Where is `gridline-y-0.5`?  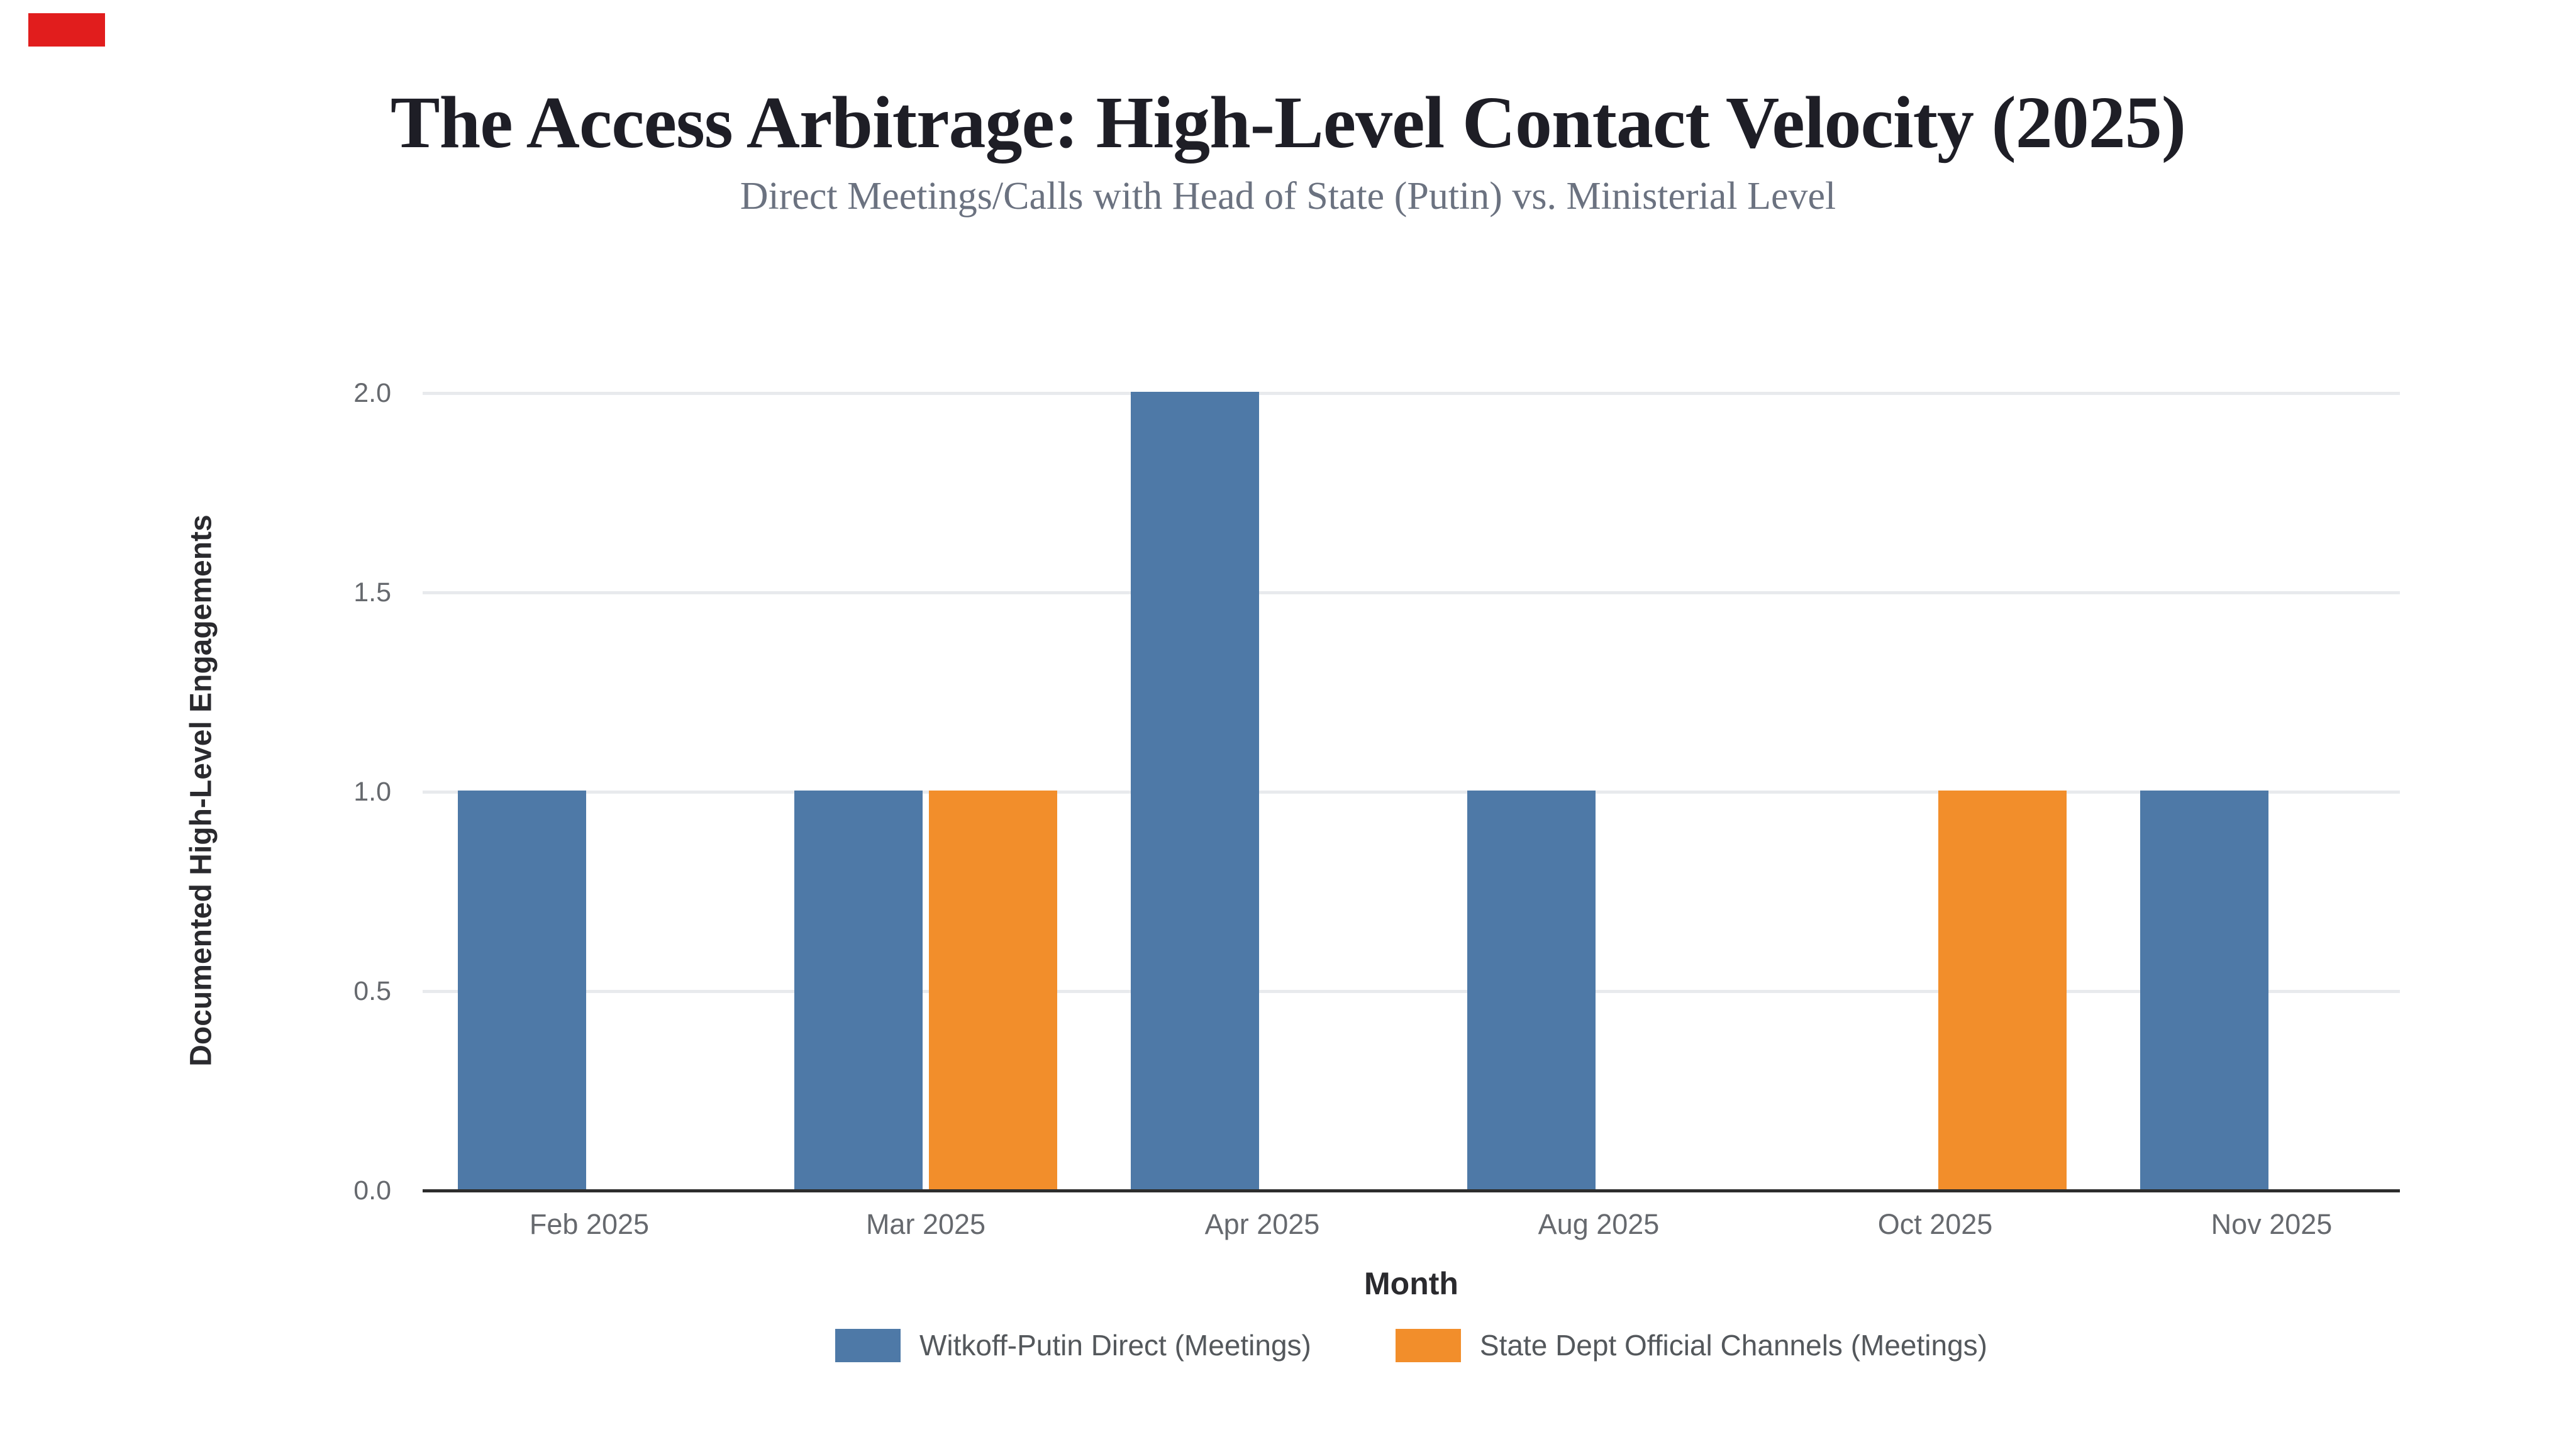
gridline-y-0.5 is located at coordinates (1411, 991).